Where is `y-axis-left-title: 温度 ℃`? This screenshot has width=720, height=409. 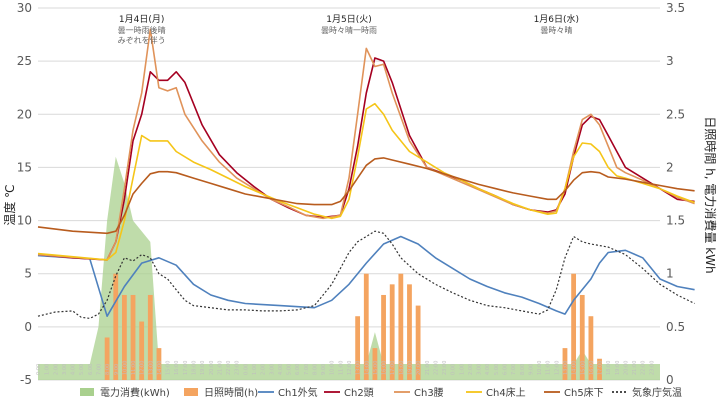
y-axis-left-title: 温度 ℃ is located at coordinates (9, 204).